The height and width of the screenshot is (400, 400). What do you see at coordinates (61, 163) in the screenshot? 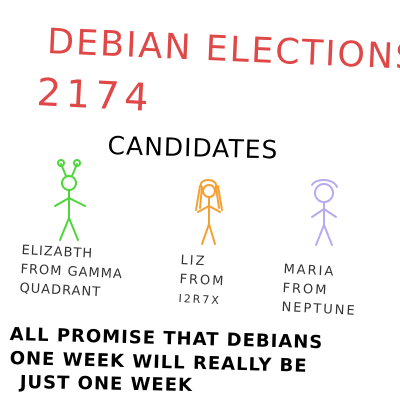
I see `alien-antenna-tip-left` at bounding box center [61, 163].